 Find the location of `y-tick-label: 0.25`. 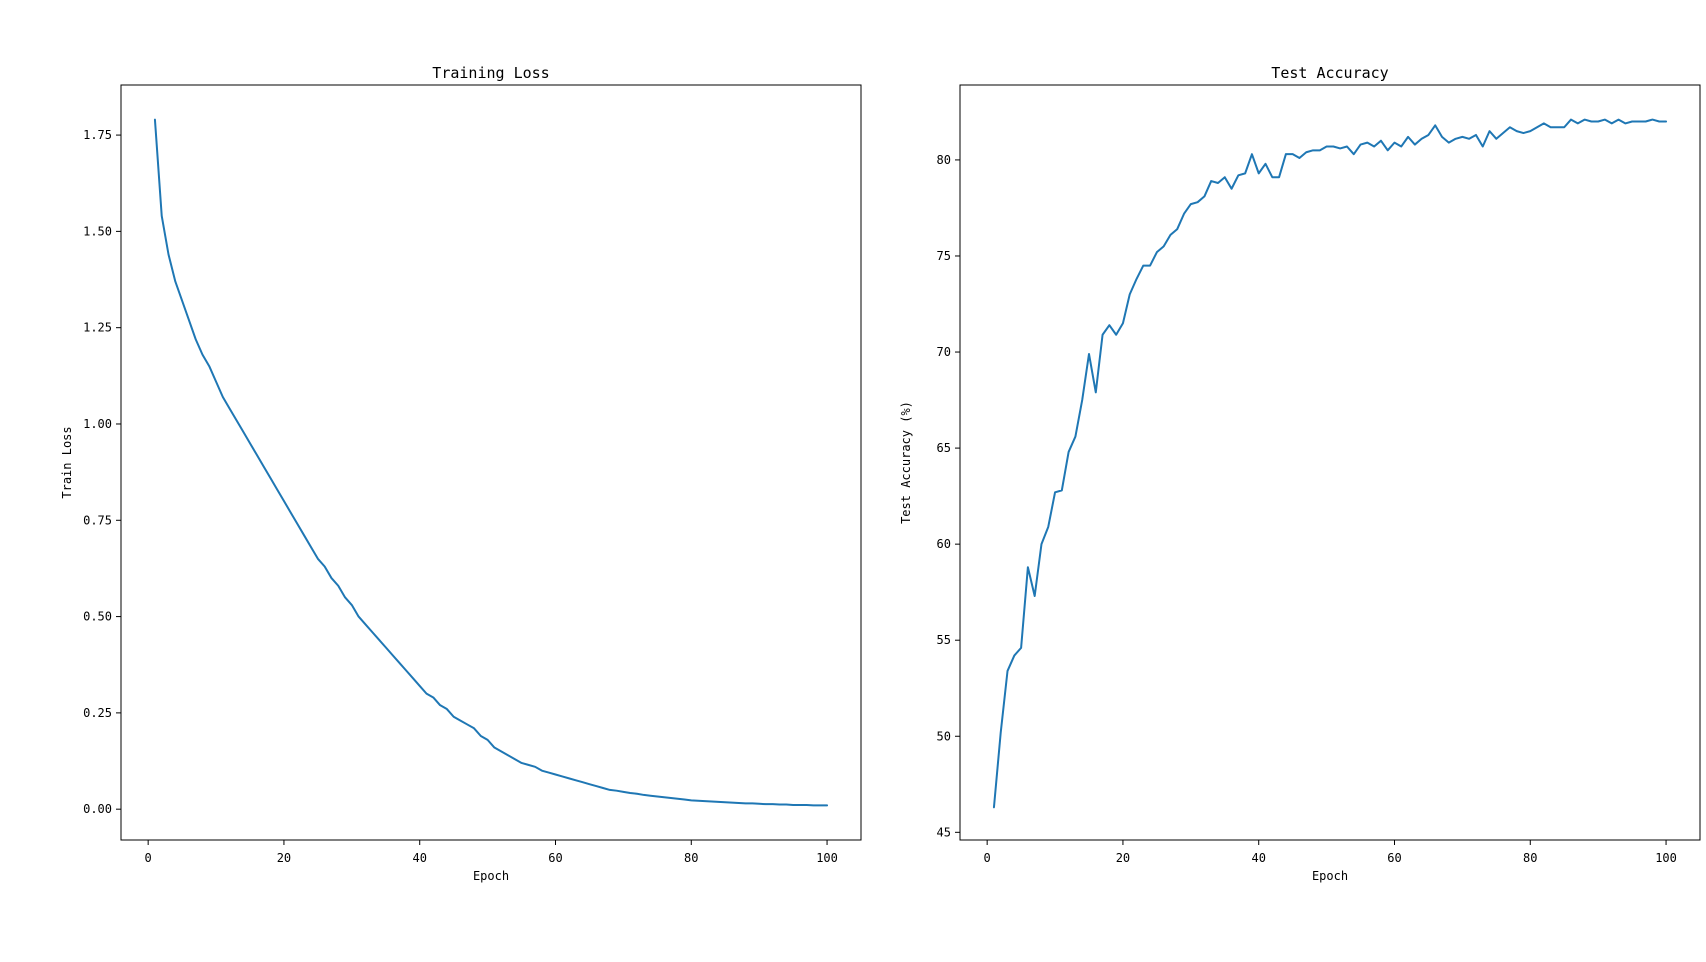

y-tick-label: 0.25 is located at coordinates (97, 713).